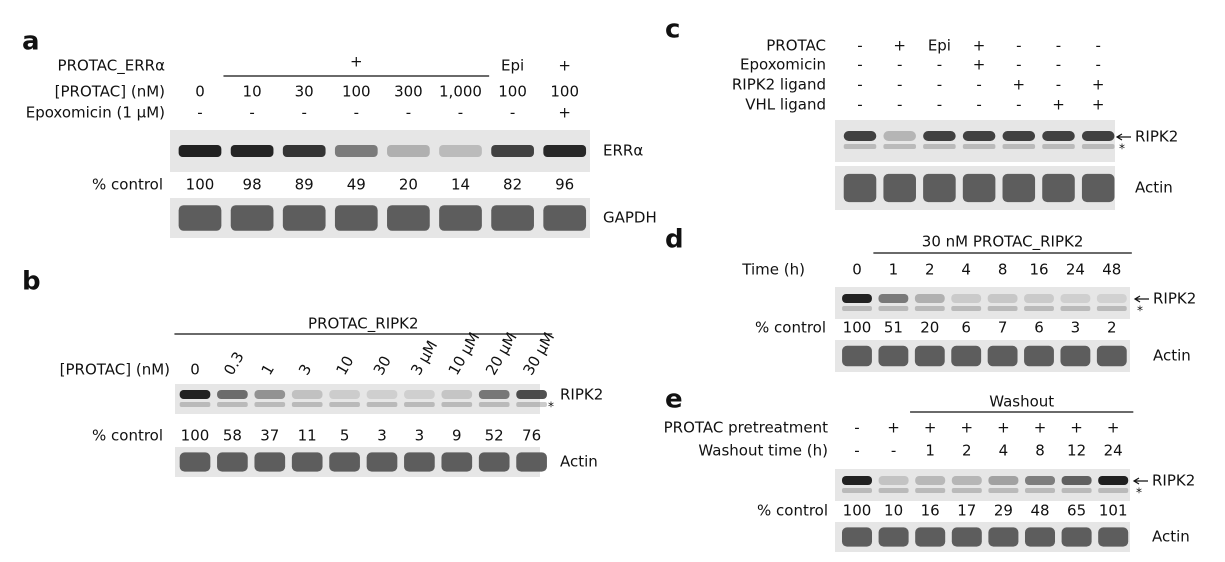 The image size is (1225, 562). What do you see at coordinates (460, 185) in the screenshot?
I see `percent-value: 14` at bounding box center [460, 185].